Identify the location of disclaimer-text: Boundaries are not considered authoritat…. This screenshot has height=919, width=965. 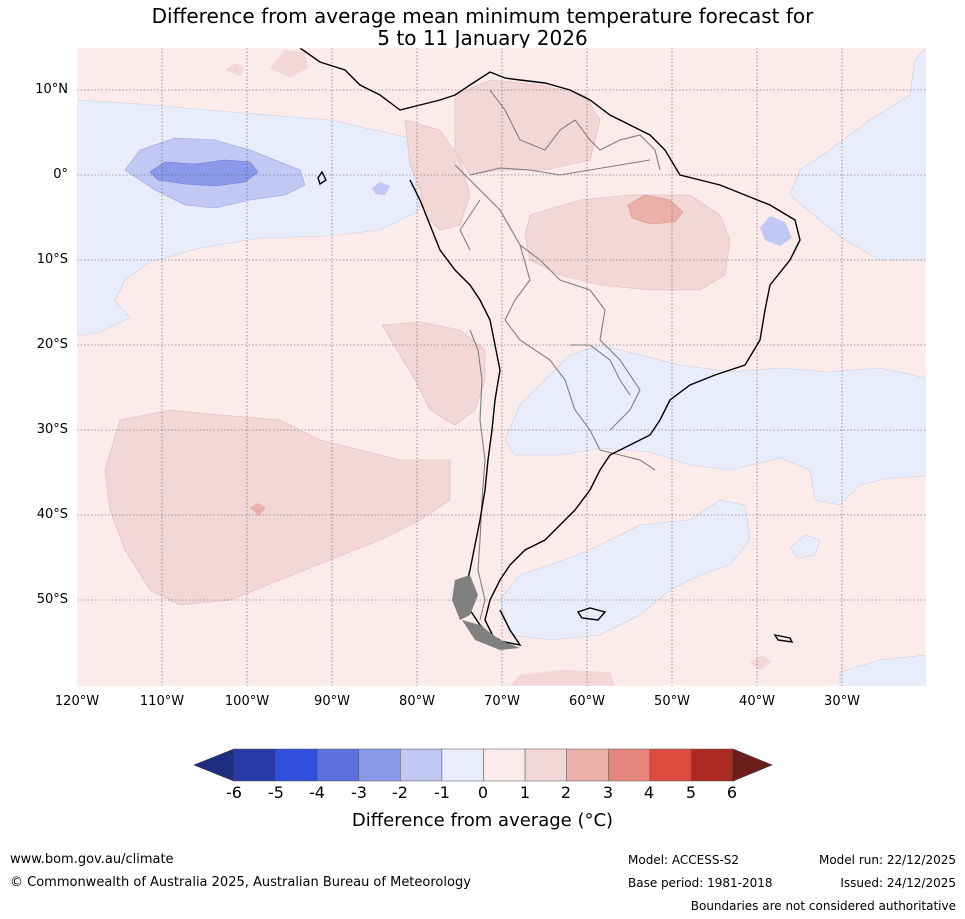
(823, 906).